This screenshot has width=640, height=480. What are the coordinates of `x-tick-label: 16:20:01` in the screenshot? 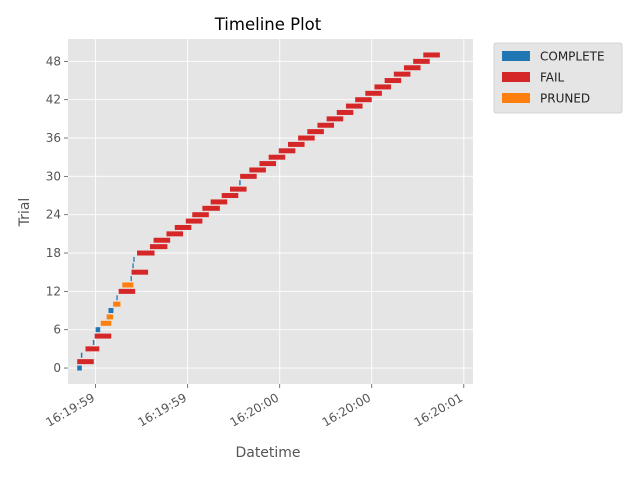 It's located at (439, 409).